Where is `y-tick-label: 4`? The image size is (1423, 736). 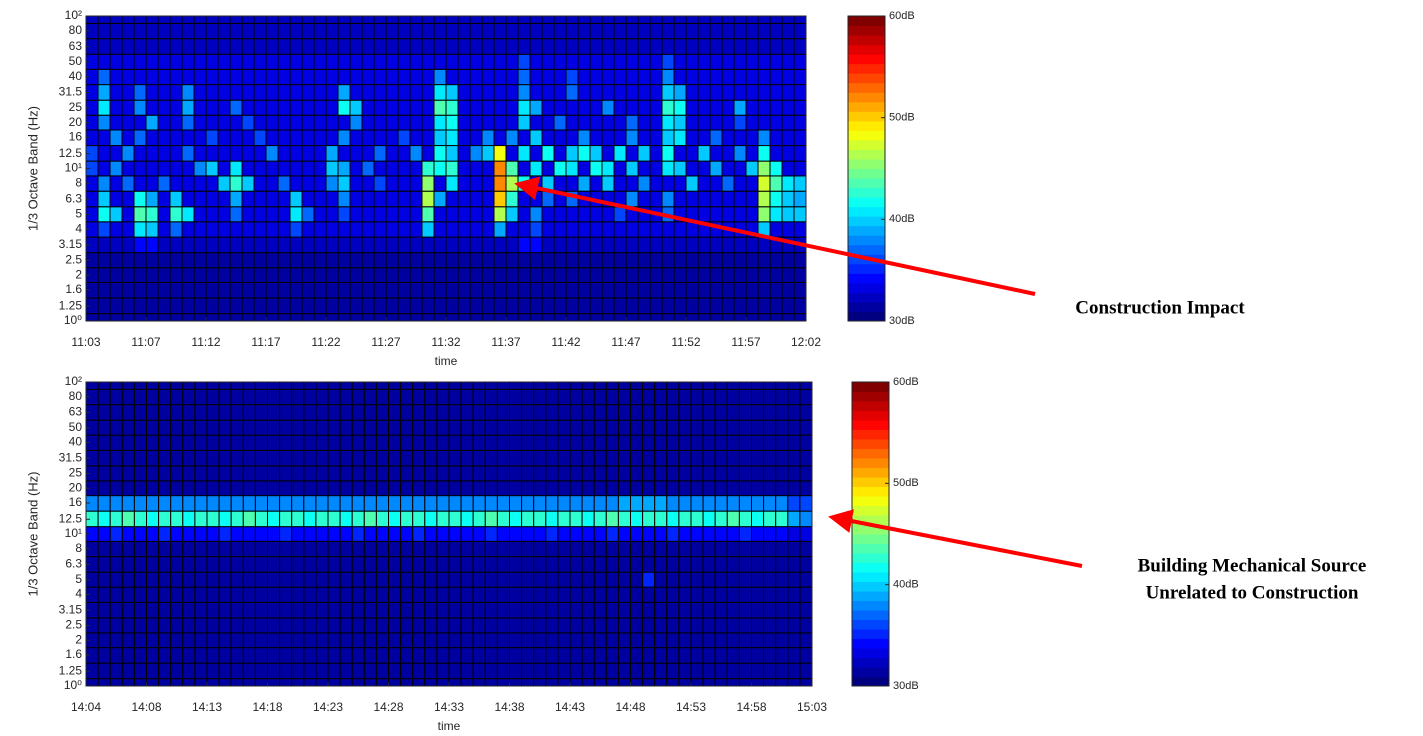
y-tick-label: 4 is located at coordinates (78, 594).